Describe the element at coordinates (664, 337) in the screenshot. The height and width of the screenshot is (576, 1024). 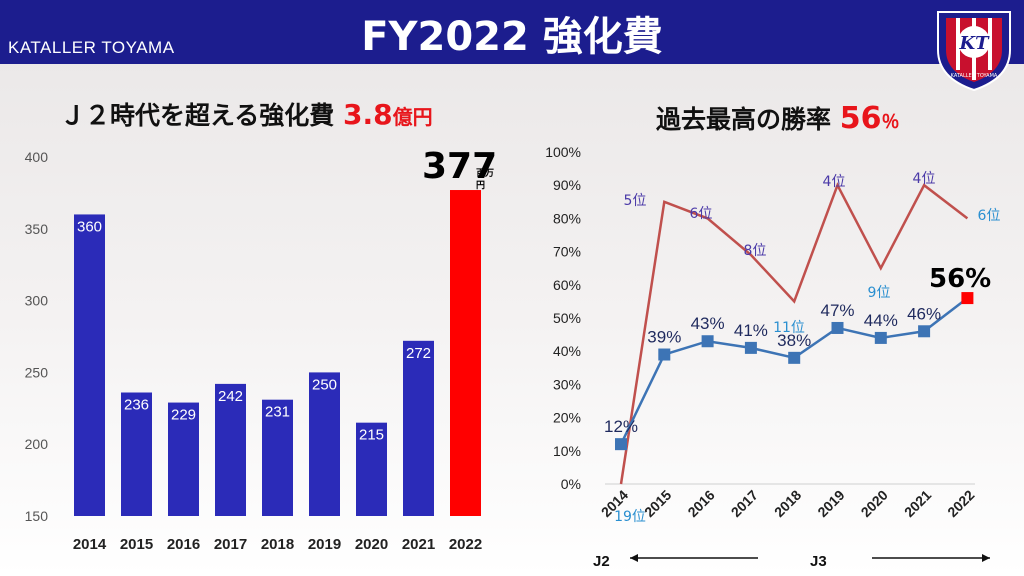
I see `winrate-data-label: 39%` at that location.